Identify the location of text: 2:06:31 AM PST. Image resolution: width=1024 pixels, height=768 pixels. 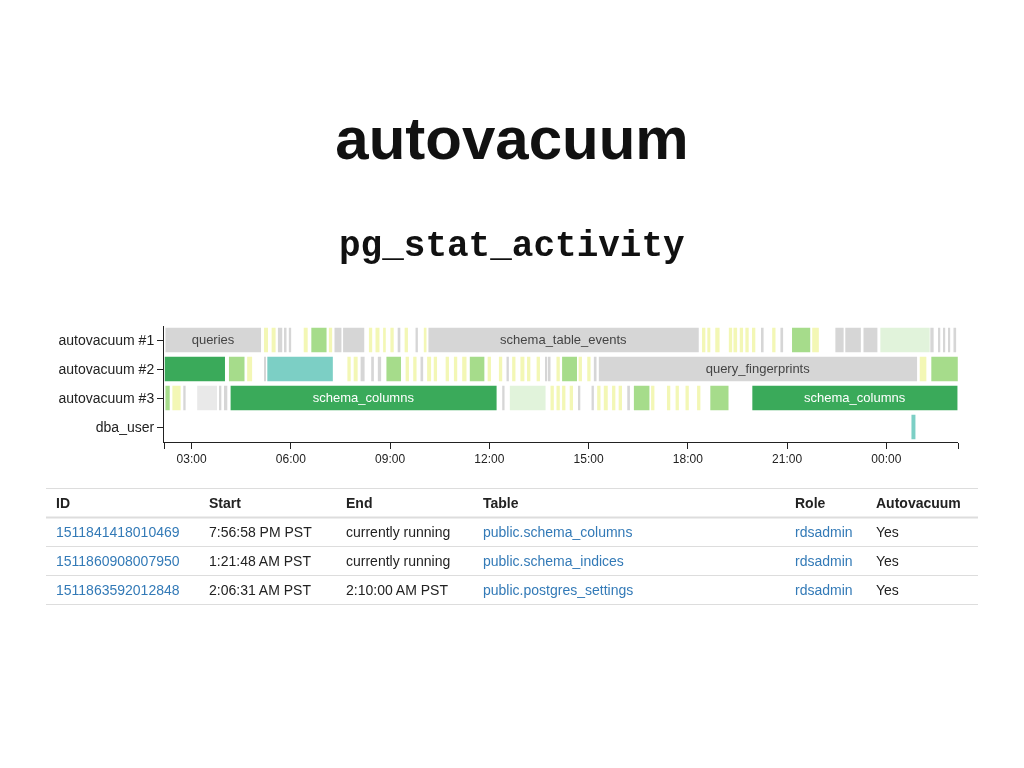
(260, 590).